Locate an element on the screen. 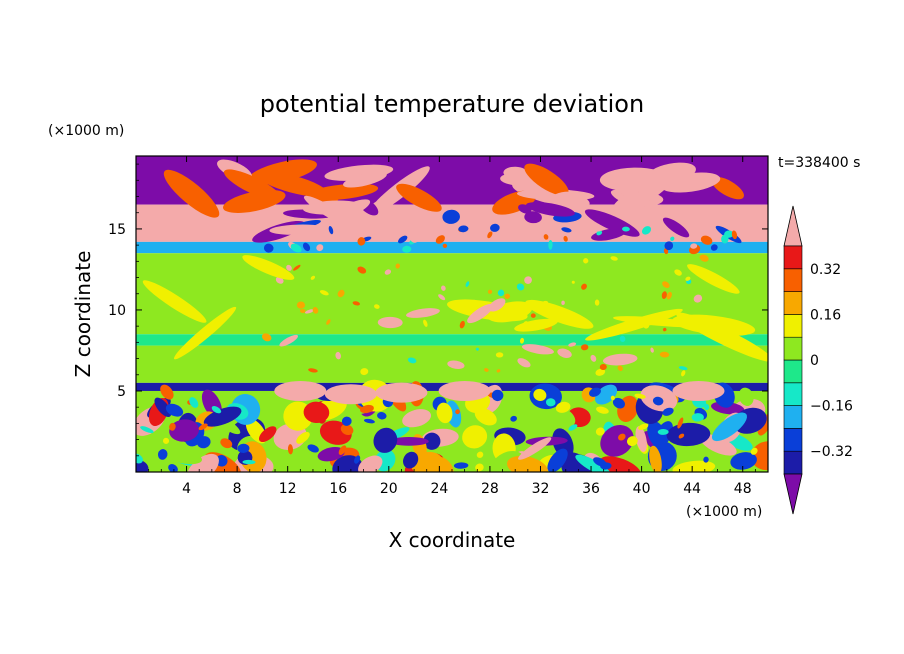 This screenshot has height=654, width=904. x-tick-label: 24 is located at coordinates (439, 489).